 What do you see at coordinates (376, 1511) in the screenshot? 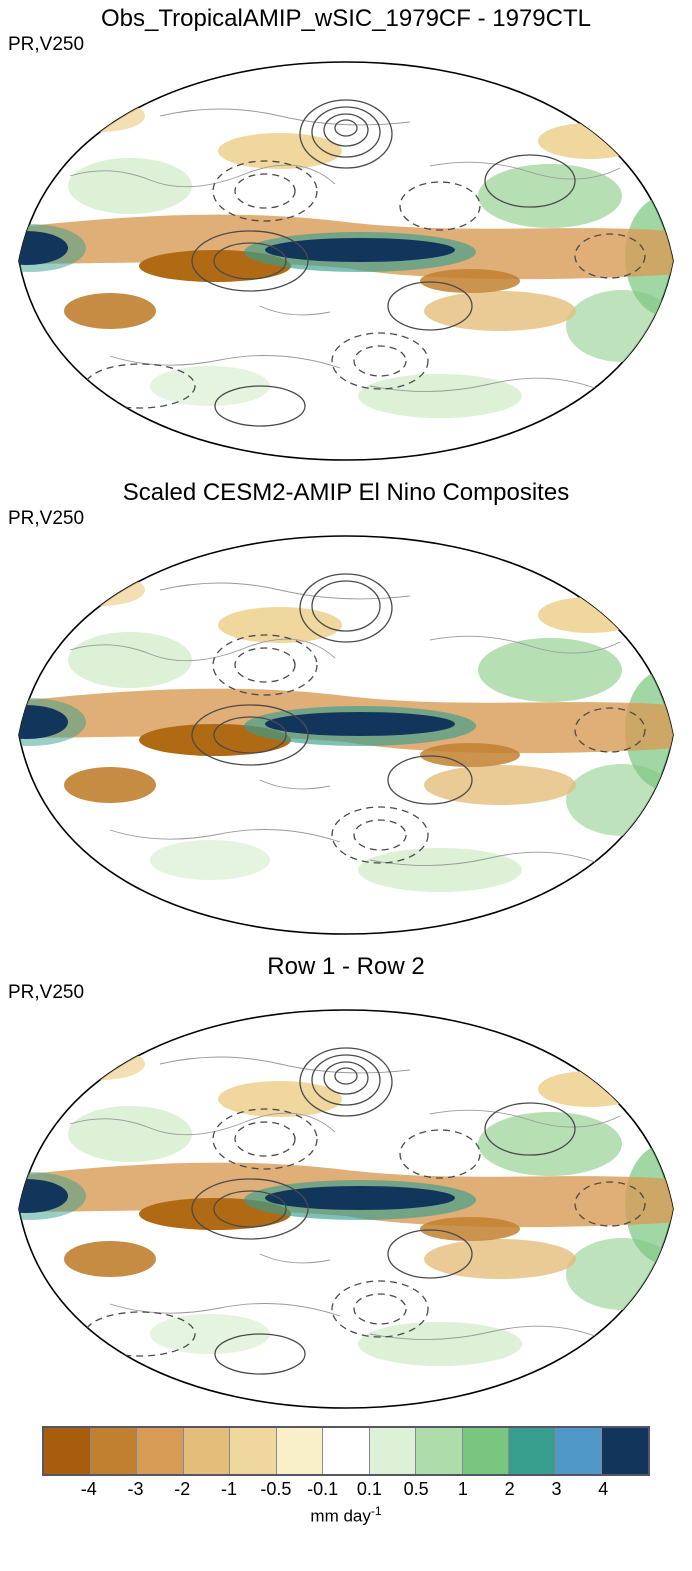
I see `unit-exponent: -1` at bounding box center [376, 1511].